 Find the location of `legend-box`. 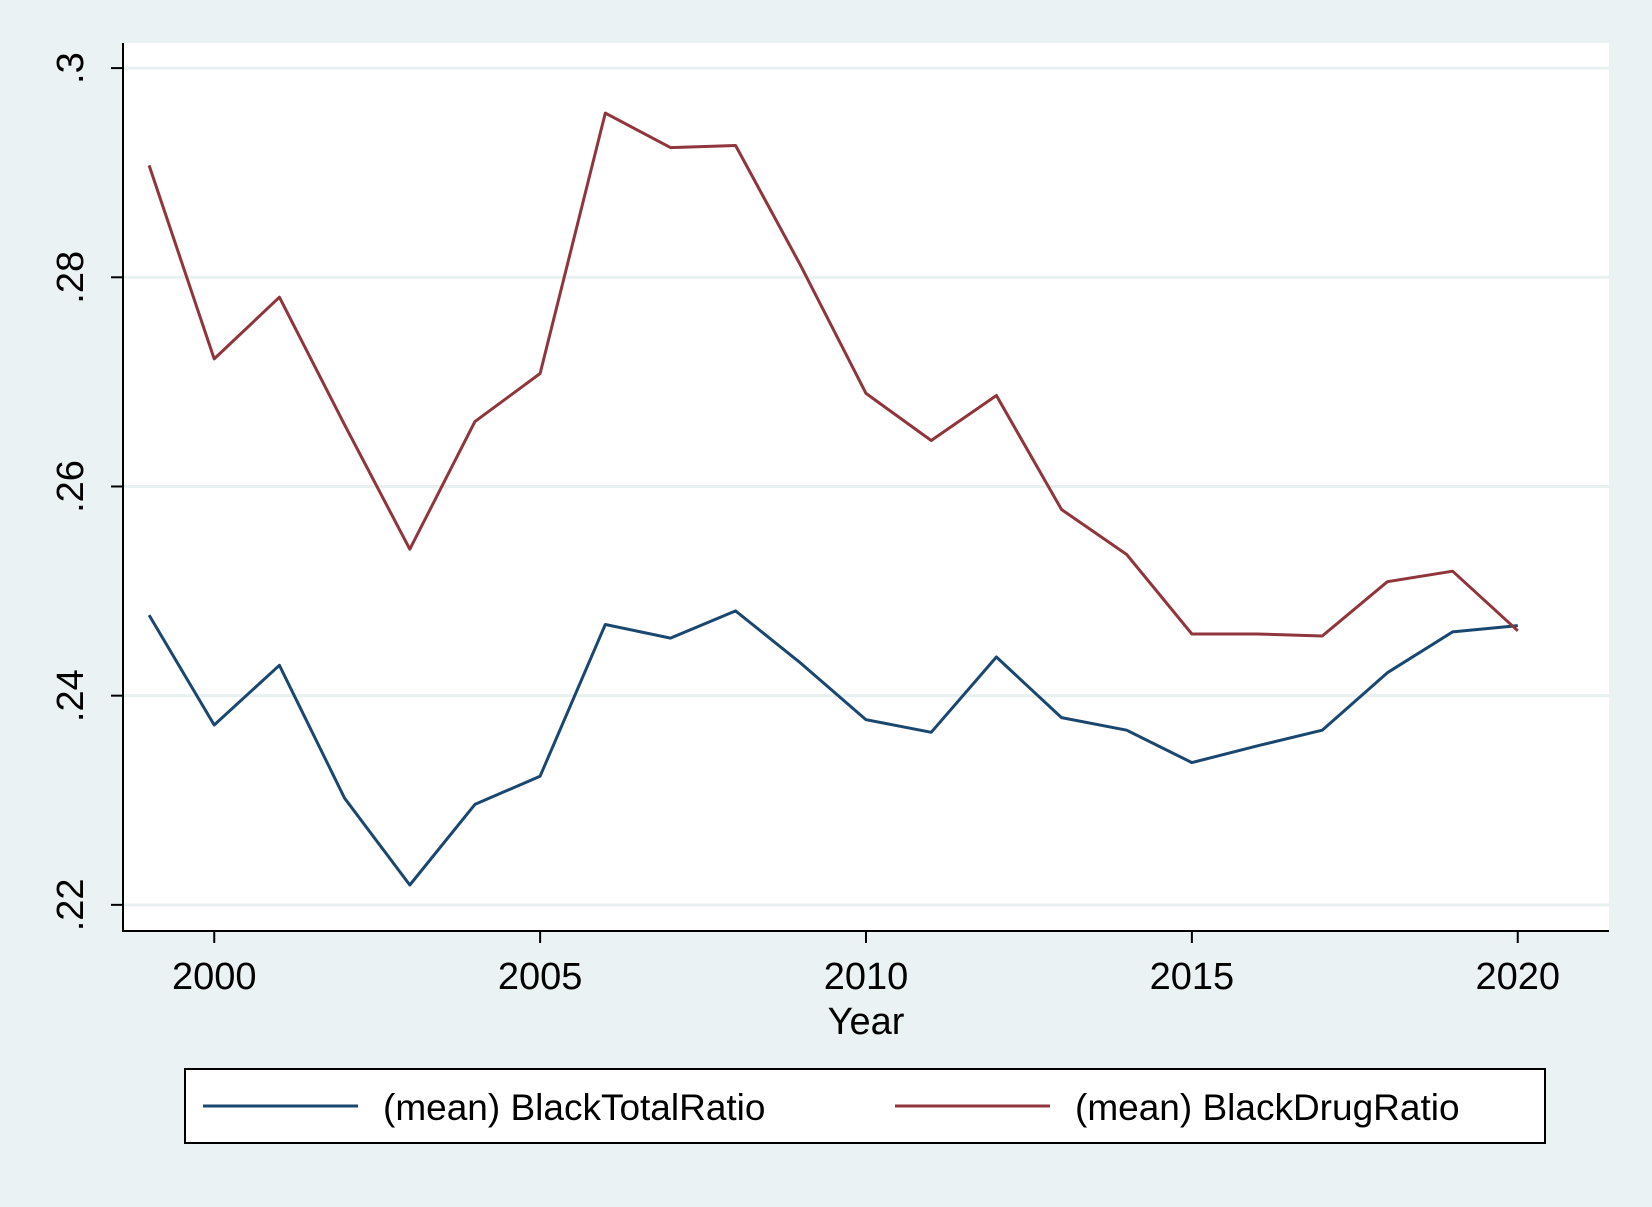

legend-box is located at coordinates (865, 1106).